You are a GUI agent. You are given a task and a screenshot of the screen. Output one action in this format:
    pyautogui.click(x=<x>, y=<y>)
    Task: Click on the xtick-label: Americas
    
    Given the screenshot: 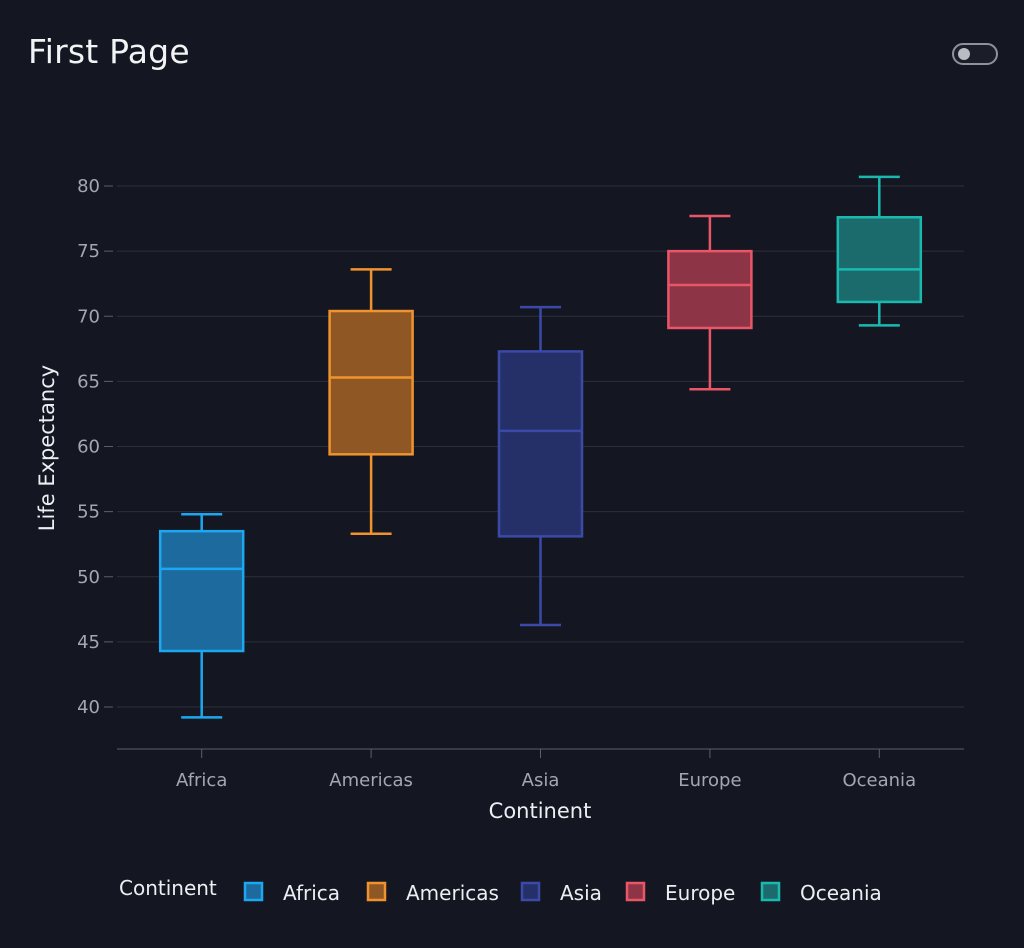 What is the action you would take?
    pyautogui.click(x=371, y=780)
    